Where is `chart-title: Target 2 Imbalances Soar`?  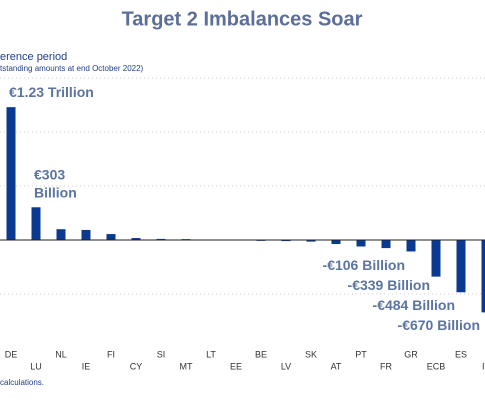
chart-title: Target 2 Imbalances Soar is located at coordinates (242, 19).